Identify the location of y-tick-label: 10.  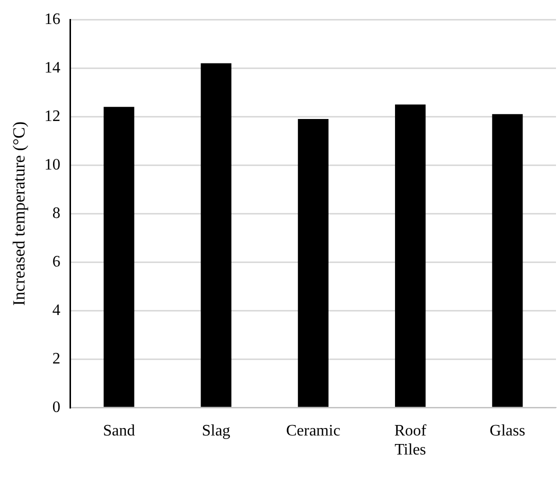
(52, 165).